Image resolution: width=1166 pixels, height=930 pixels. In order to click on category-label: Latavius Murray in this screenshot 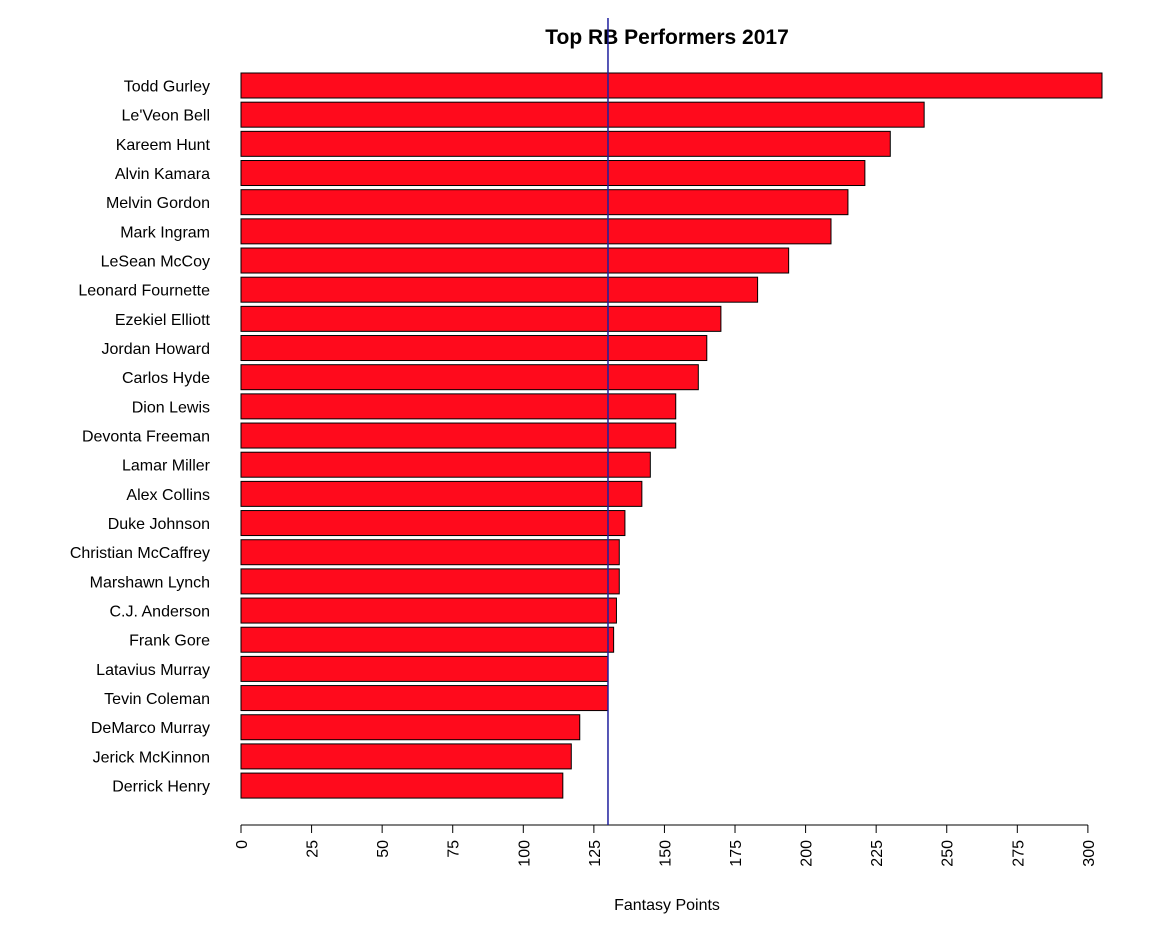, I will do `click(153, 670)`.